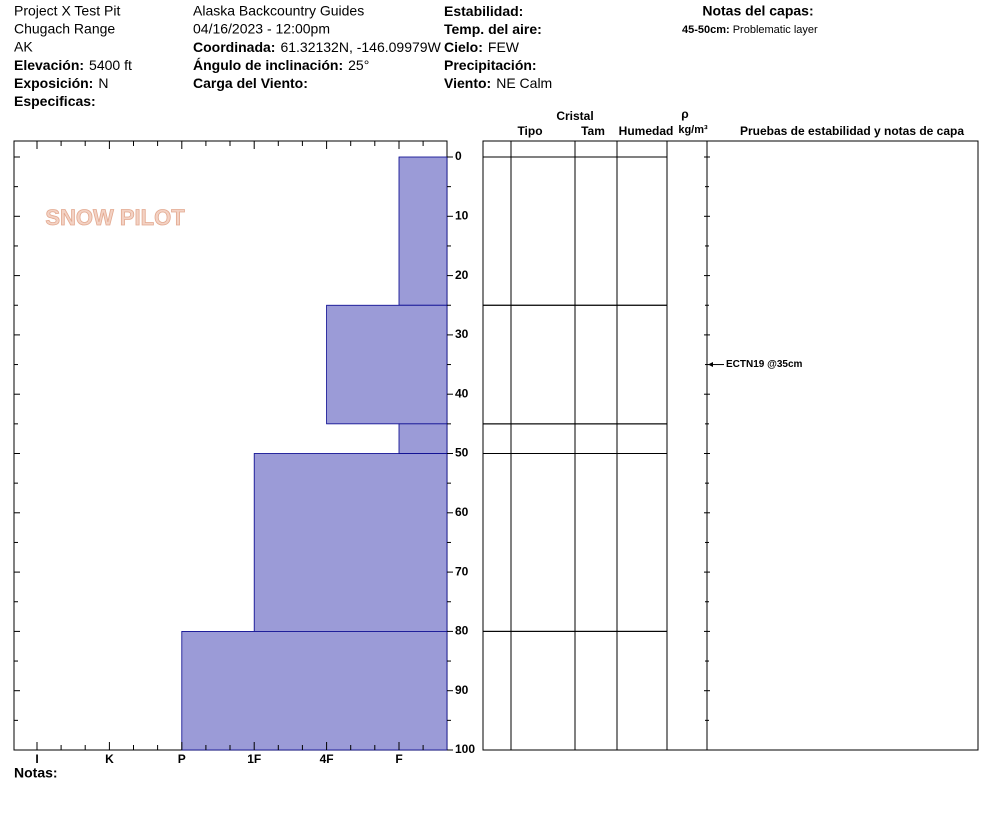  I want to click on col-header: Tam, so click(593, 131).